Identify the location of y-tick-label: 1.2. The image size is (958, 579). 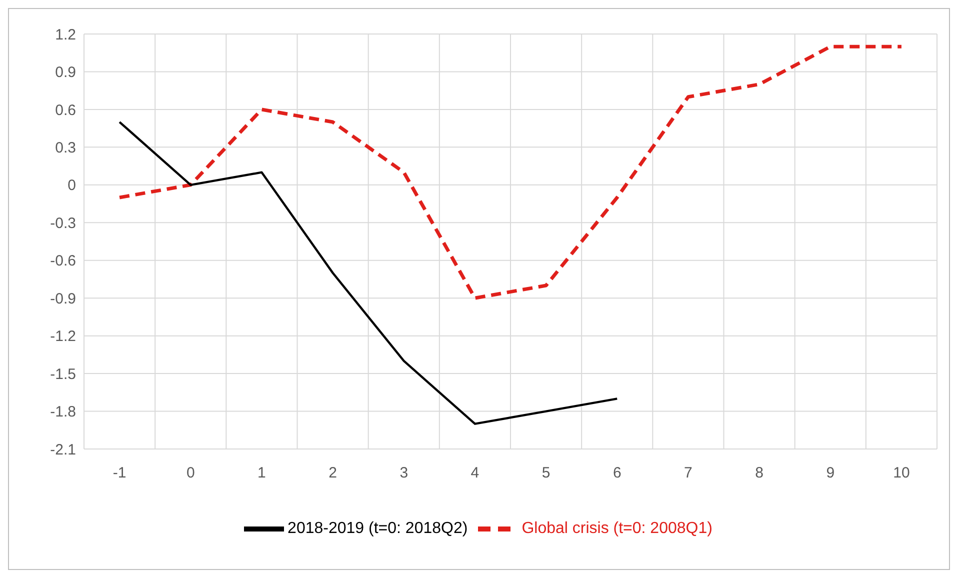
(65, 35).